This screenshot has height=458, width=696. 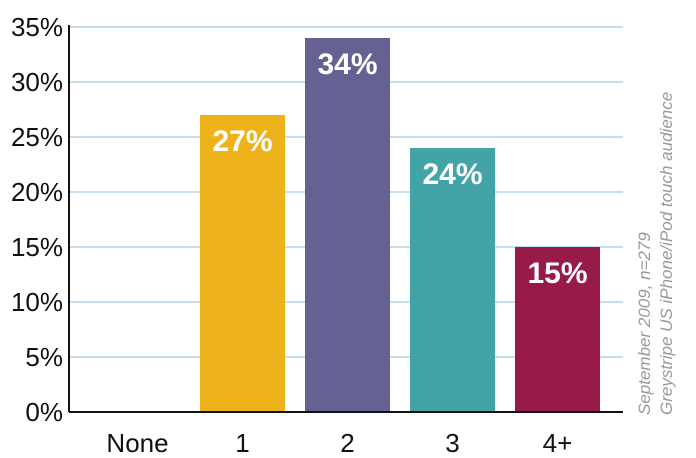 I want to click on data-label: 0%, so click(x=137, y=390).